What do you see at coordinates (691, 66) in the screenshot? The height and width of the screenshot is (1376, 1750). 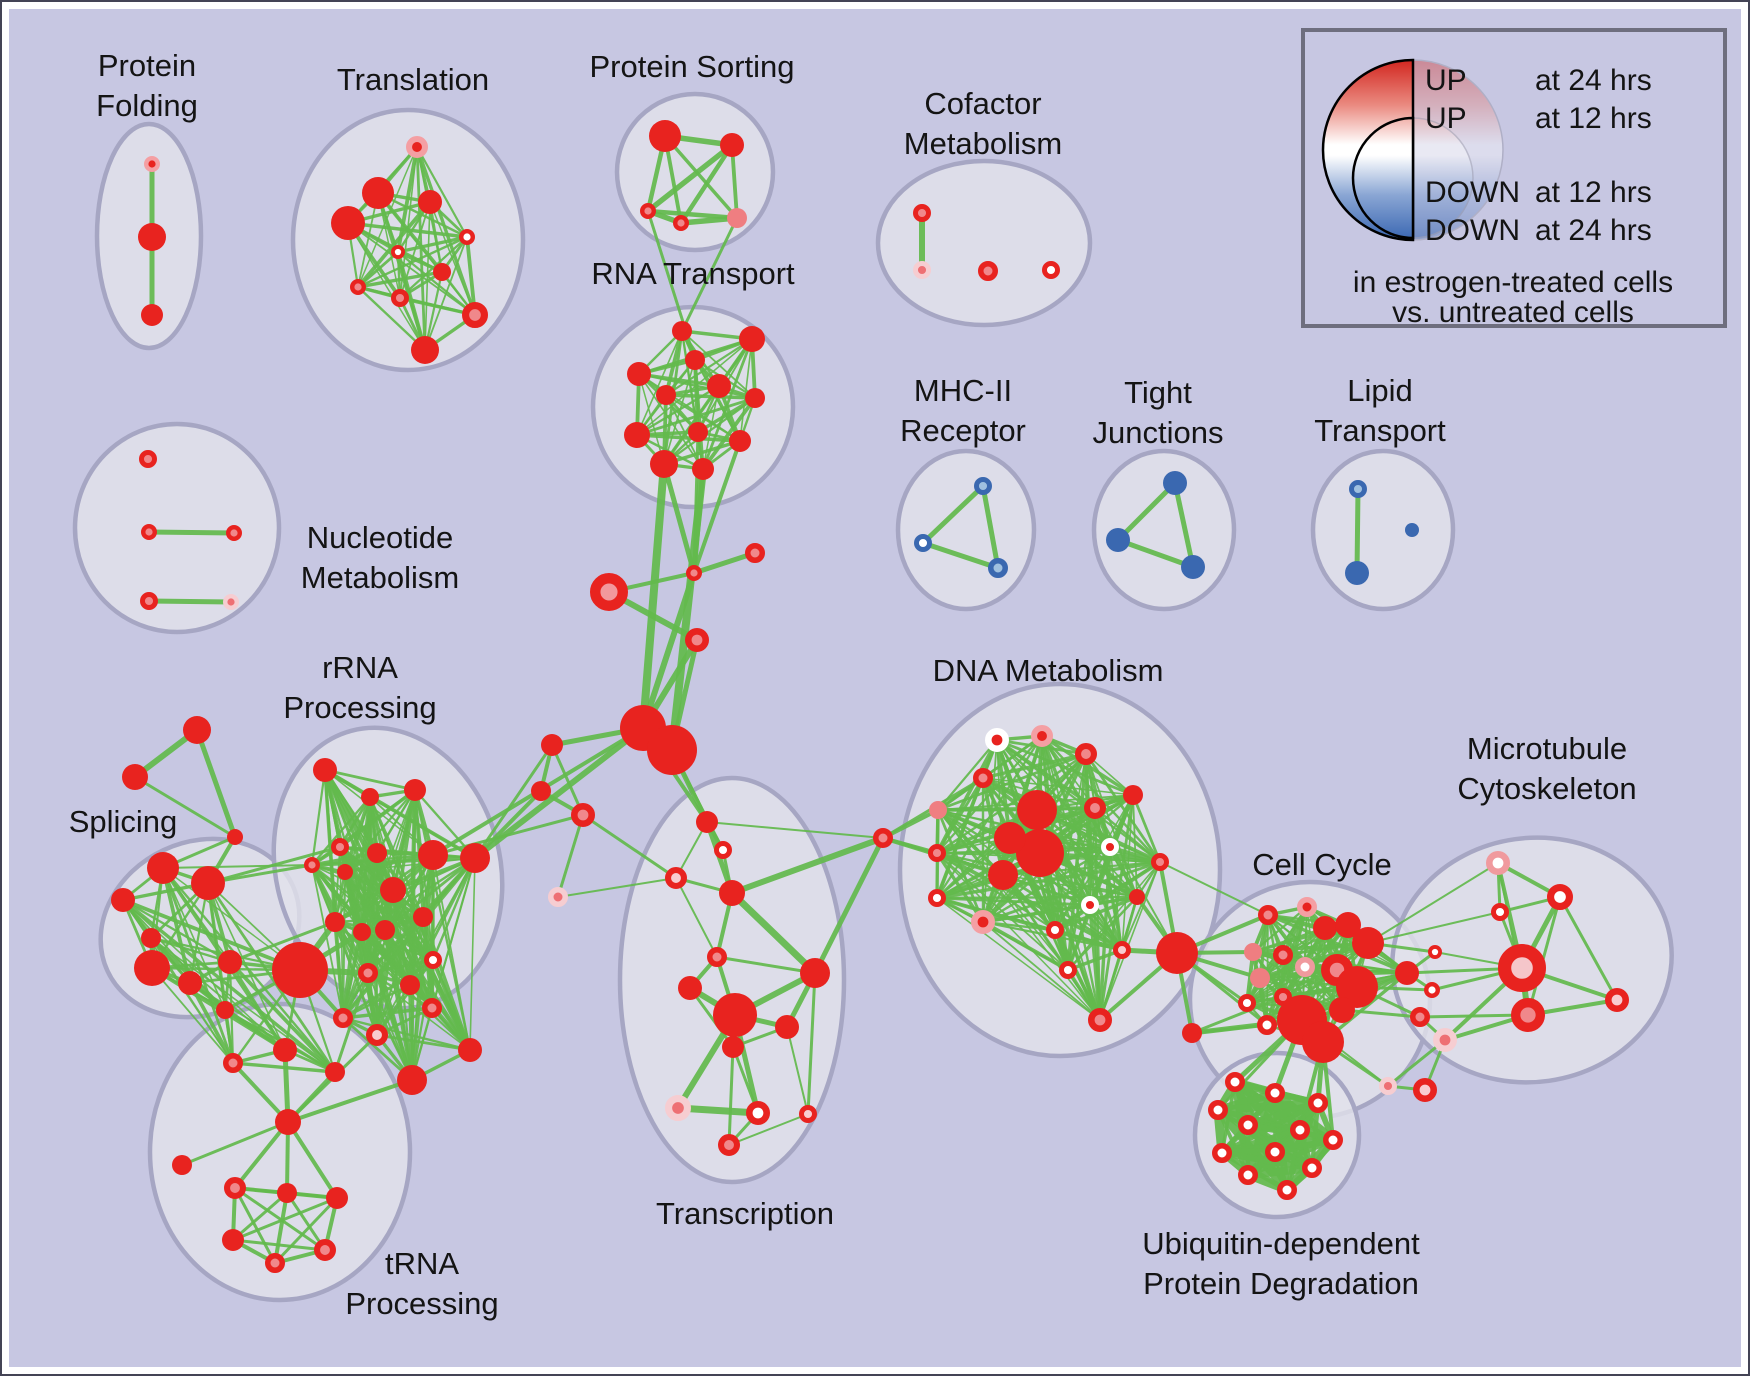 I see `cluster-label-protein-sorting: Protein Sorting` at bounding box center [691, 66].